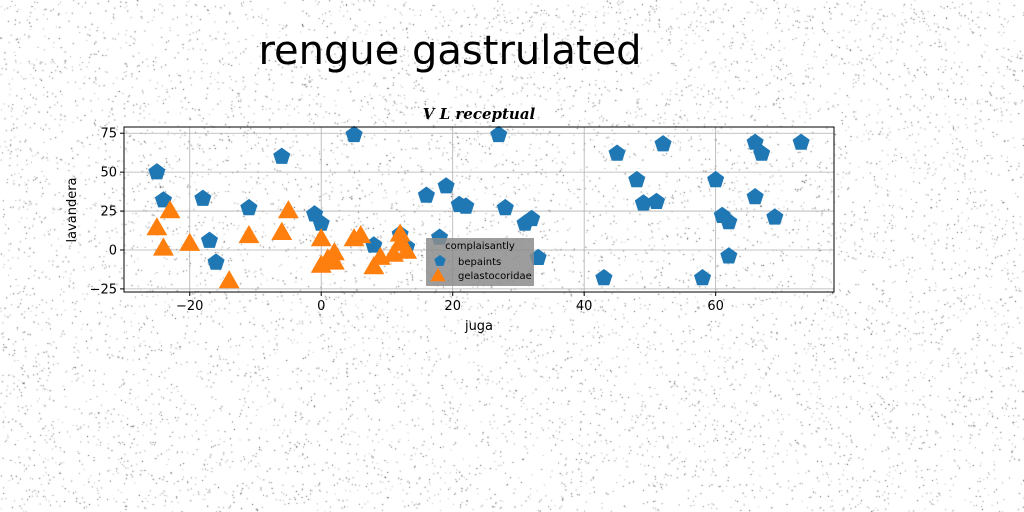 This screenshot has width=1024, height=512. Describe the element at coordinates (438, 275) in the screenshot. I see `legend-marker-gelastocoridae` at that location.